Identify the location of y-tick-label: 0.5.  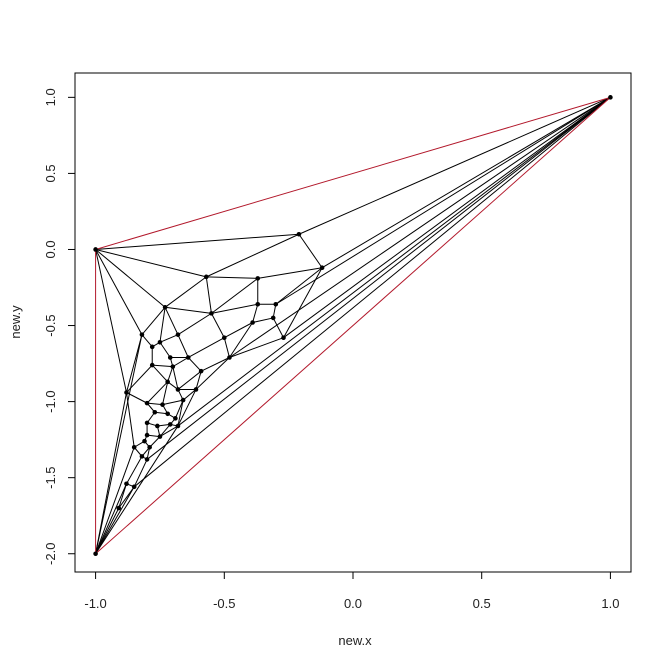
(50, 173).